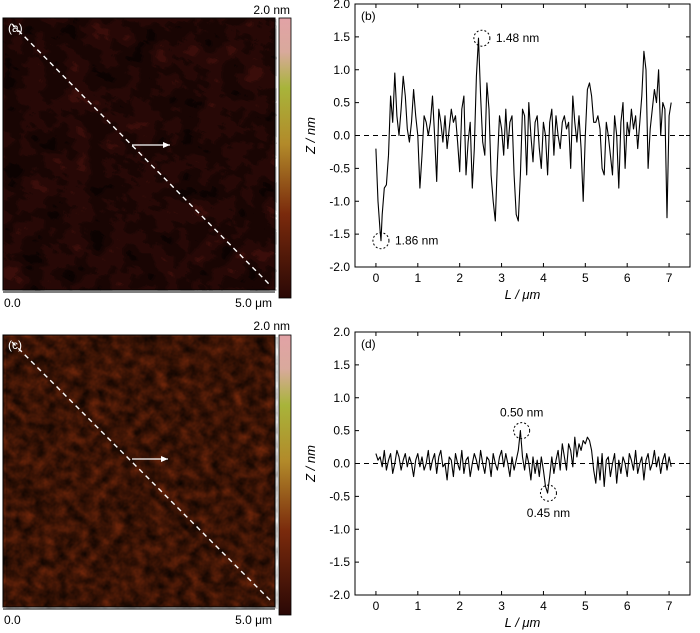  What do you see at coordinates (253, 303) in the screenshot?
I see `scale-bar-label-a: 5.0 μm` at bounding box center [253, 303].